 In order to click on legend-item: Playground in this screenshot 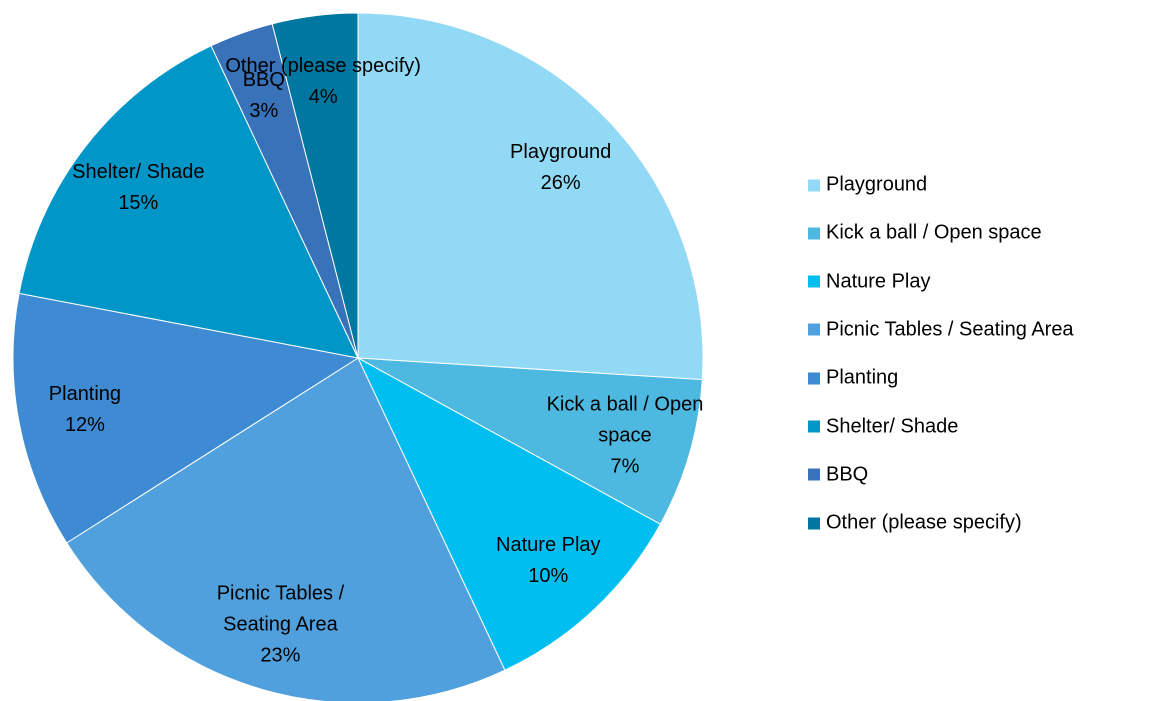, I will do `click(867, 185)`.